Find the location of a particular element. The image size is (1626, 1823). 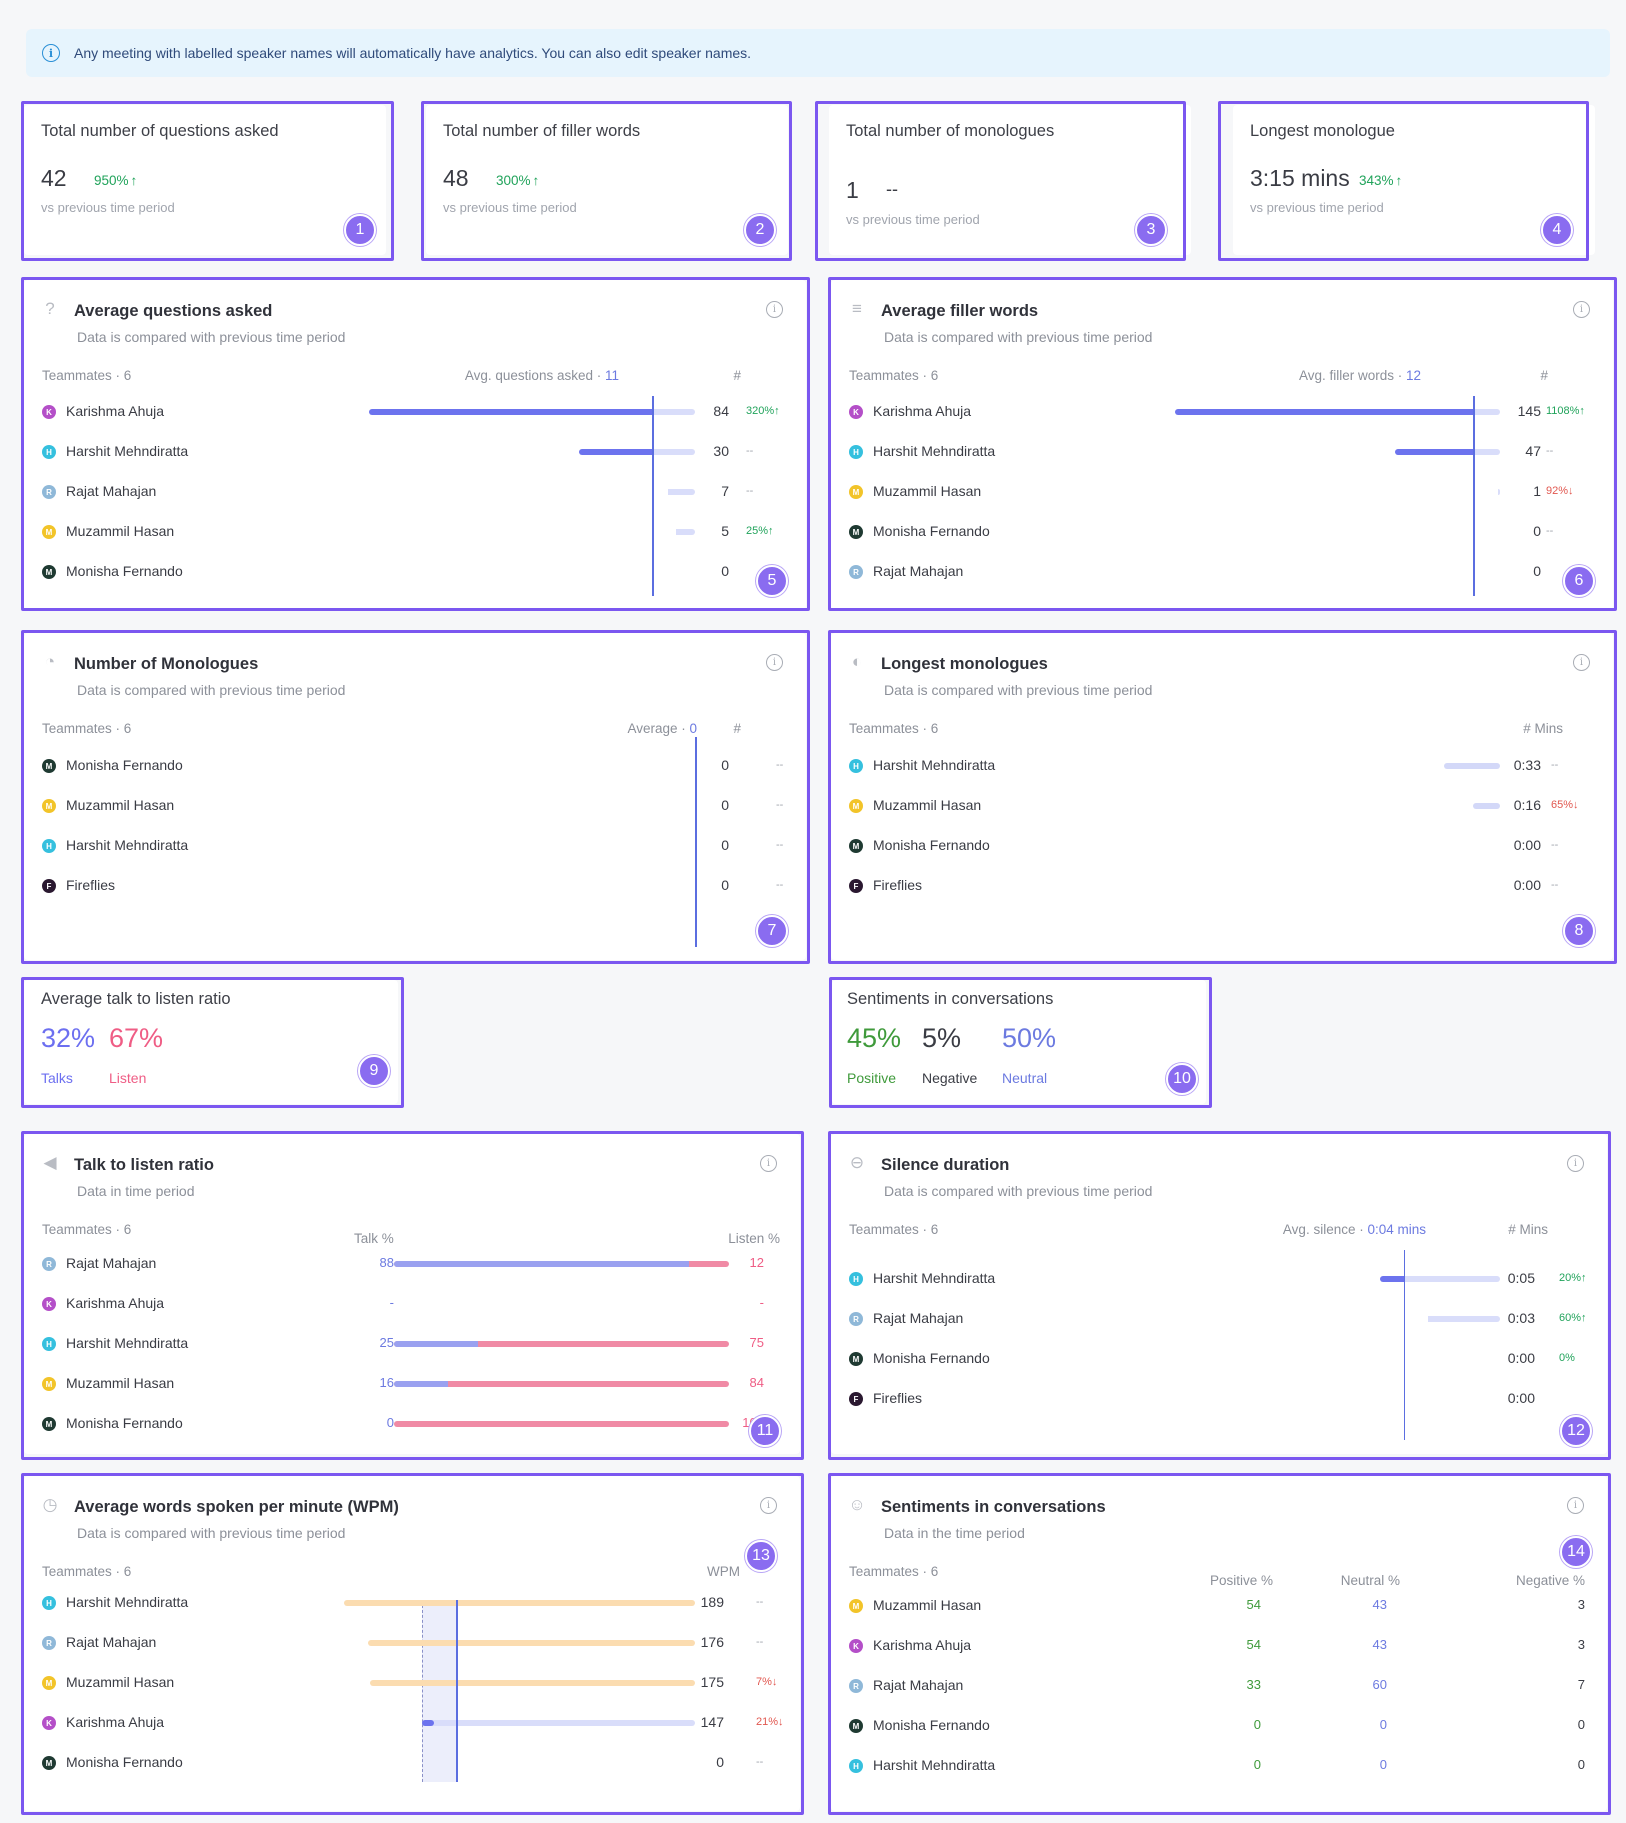

negative-column-header: Negative % is located at coordinates (1550, 1580).